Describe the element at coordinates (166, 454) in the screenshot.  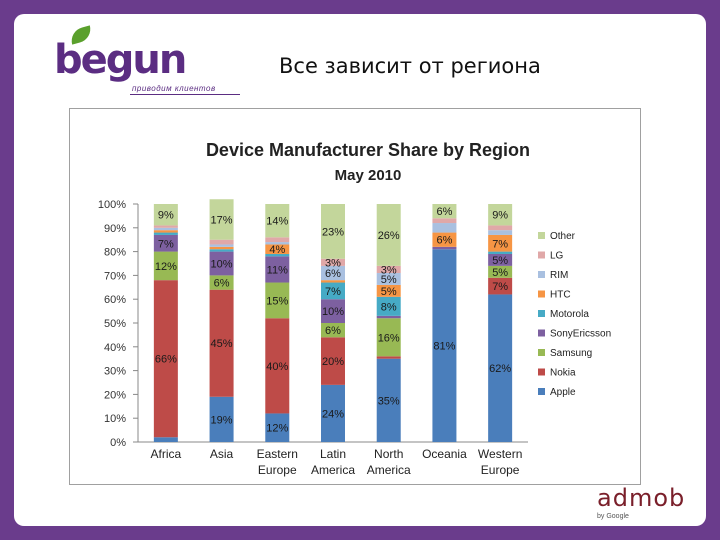
I see `x-tick-label: Africa` at that location.